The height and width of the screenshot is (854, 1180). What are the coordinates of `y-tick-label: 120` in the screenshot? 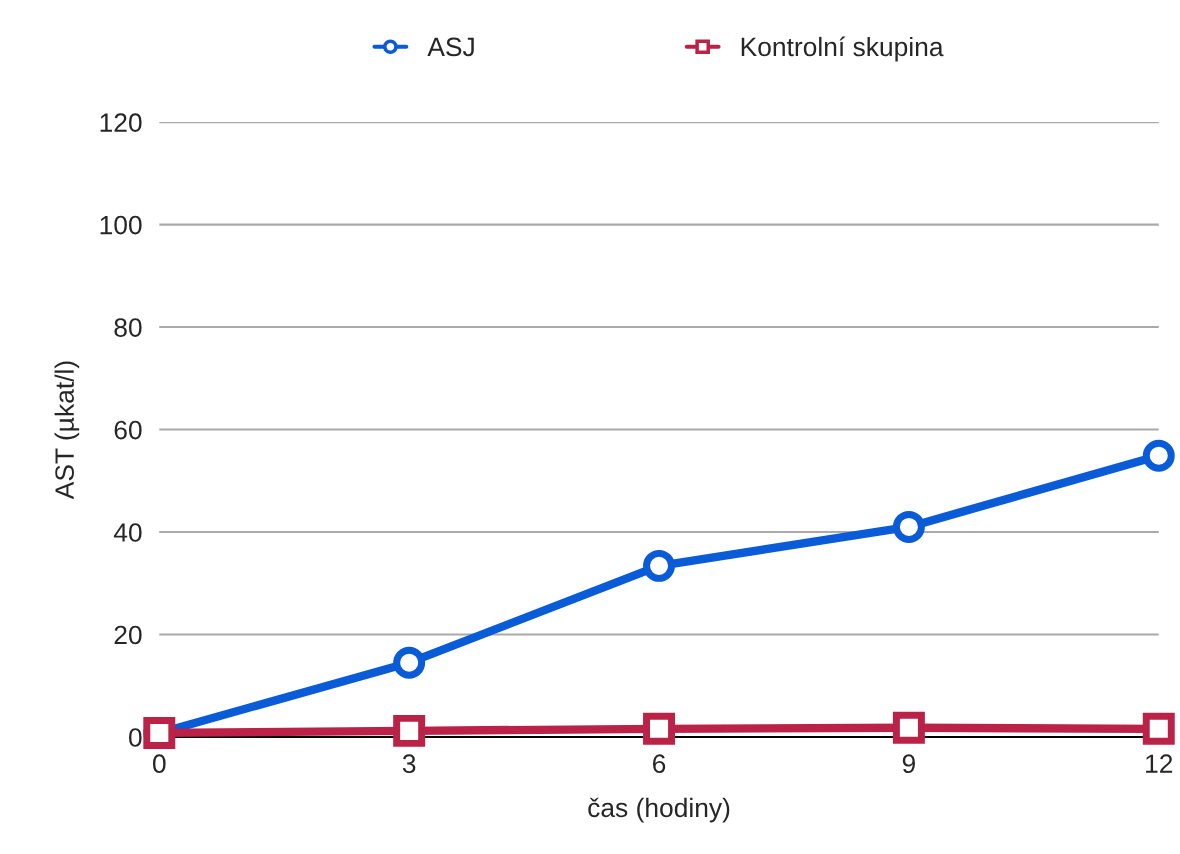 It's located at (121, 122).